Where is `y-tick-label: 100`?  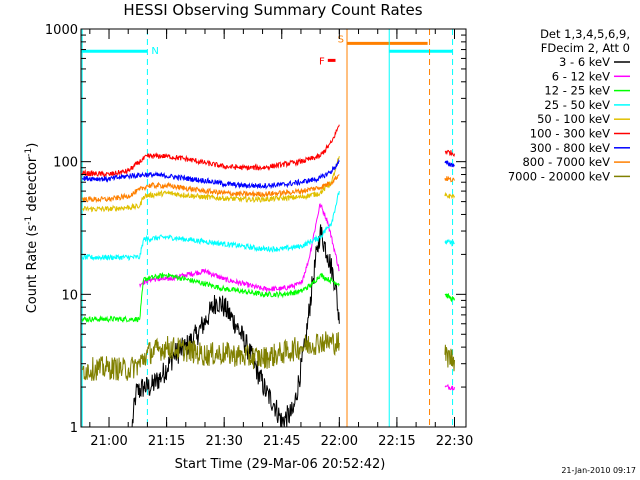
y-tick-label: 100 is located at coordinates (65, 163).